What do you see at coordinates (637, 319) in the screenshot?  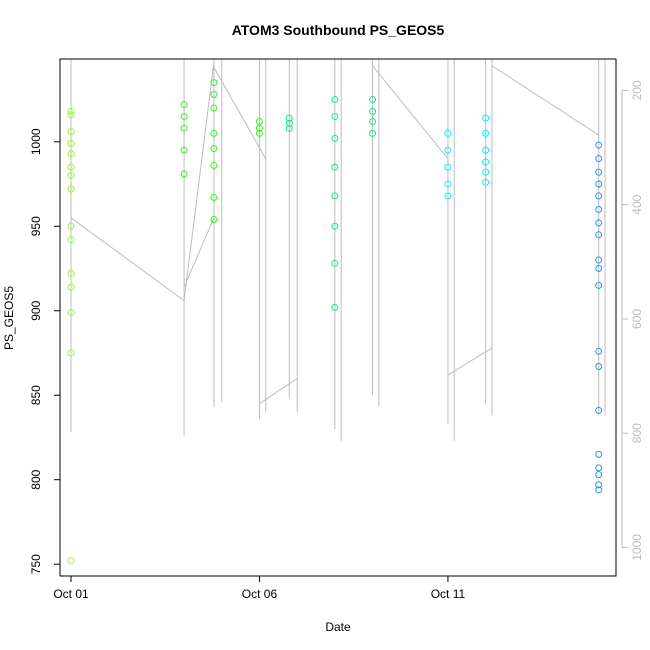 I see `y2-tick-label: 600` at bounding box center [637, 319].